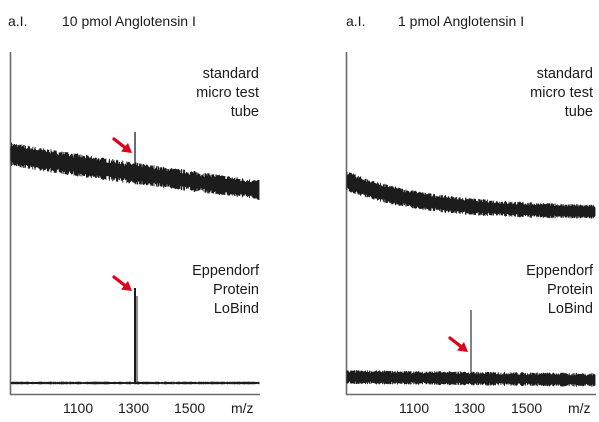 This screenshot has height=422, width=599. I want to click on red-arrow-upper-left, so click(122, 145).